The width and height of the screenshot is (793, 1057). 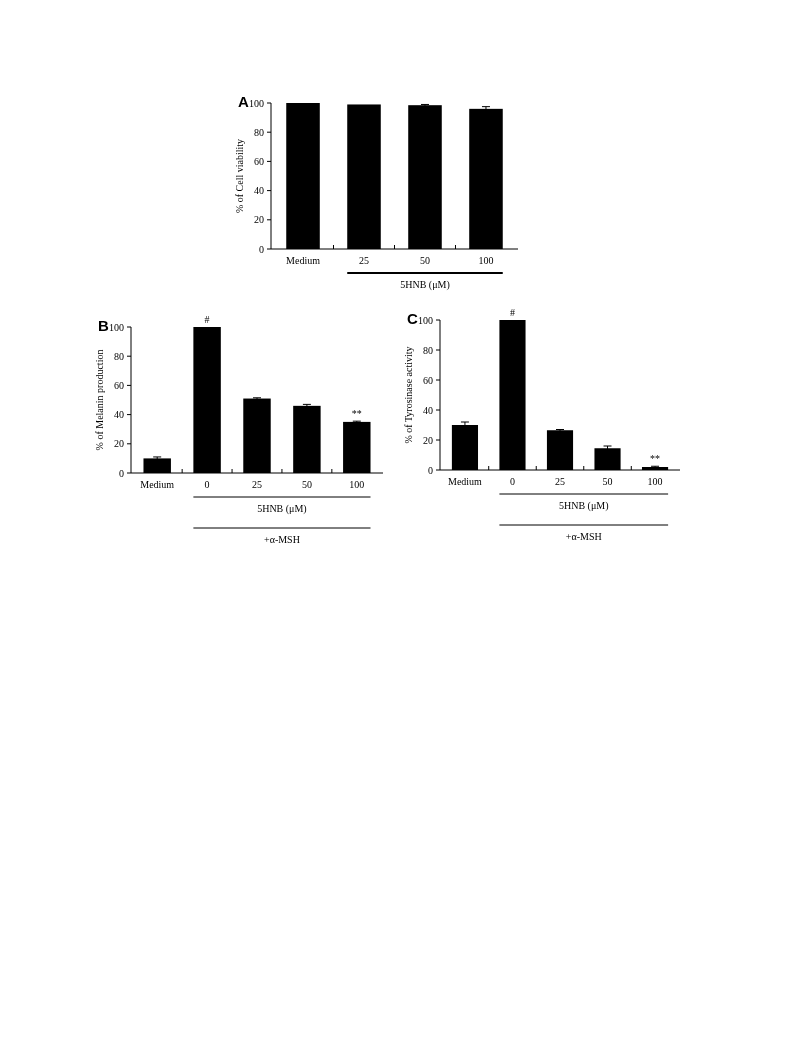 What do you see at coordinates (412, 318) in the screenshot?
I see `chart-title: C` at bounding box center [412, 318].